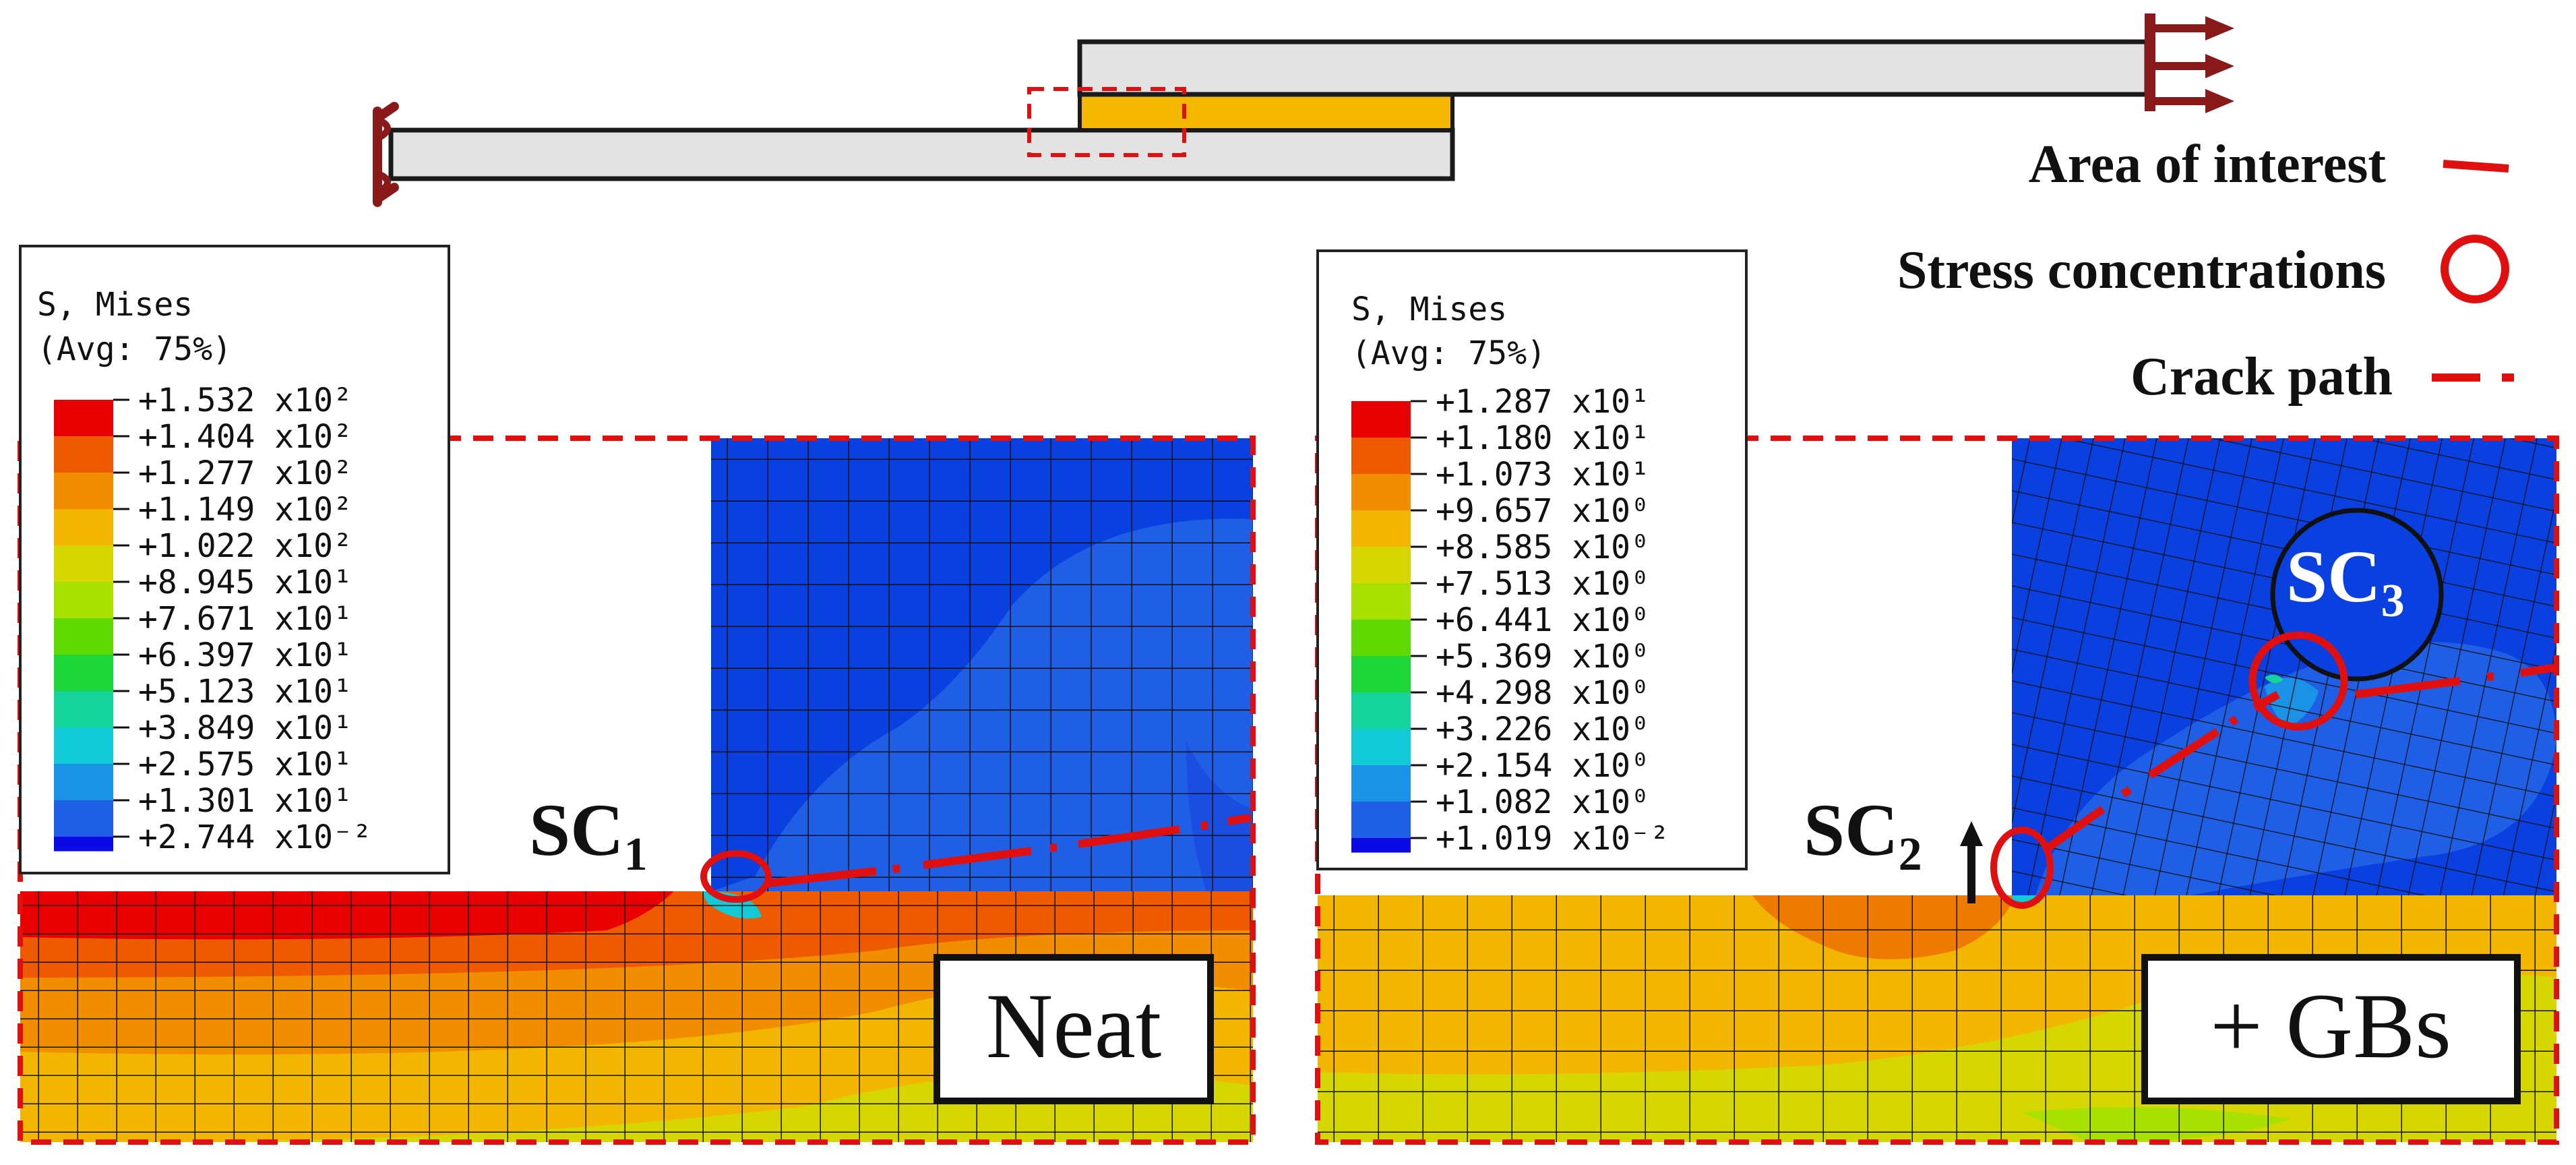  Describe the element at coordinates (1863, 834) in the screenshot. I see `sc2-label: SC2` at that location.